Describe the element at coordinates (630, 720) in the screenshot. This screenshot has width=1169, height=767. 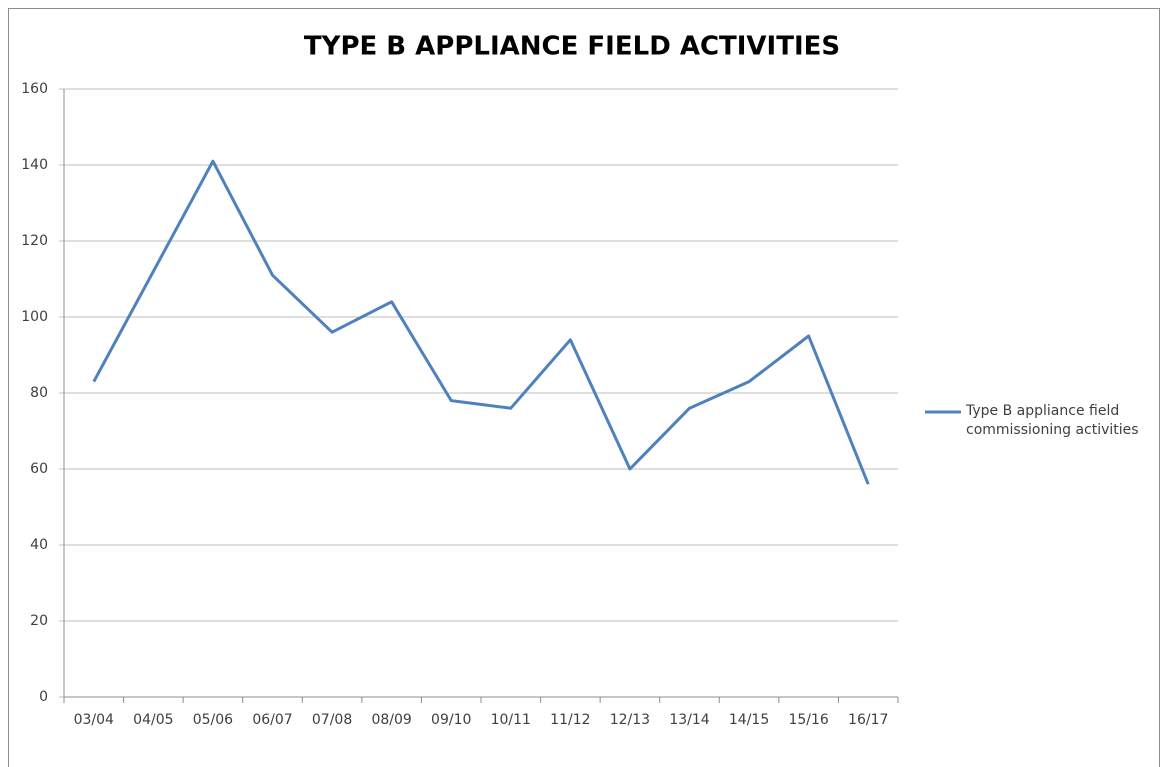
I see `x-tick-label: 12/13` at that location.